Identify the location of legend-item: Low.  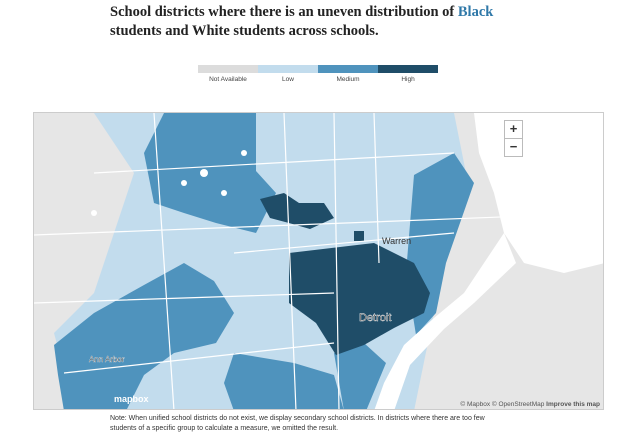
(288, 74).